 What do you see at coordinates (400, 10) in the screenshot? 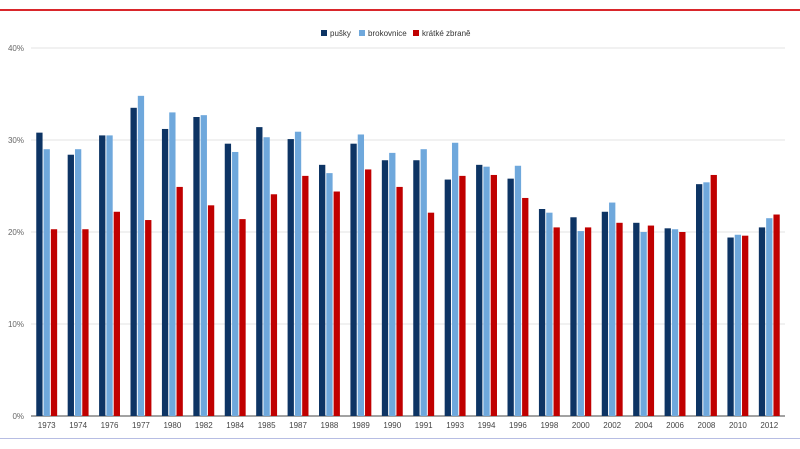
I see `top-accent-rule` at bounding box center [400, 10].